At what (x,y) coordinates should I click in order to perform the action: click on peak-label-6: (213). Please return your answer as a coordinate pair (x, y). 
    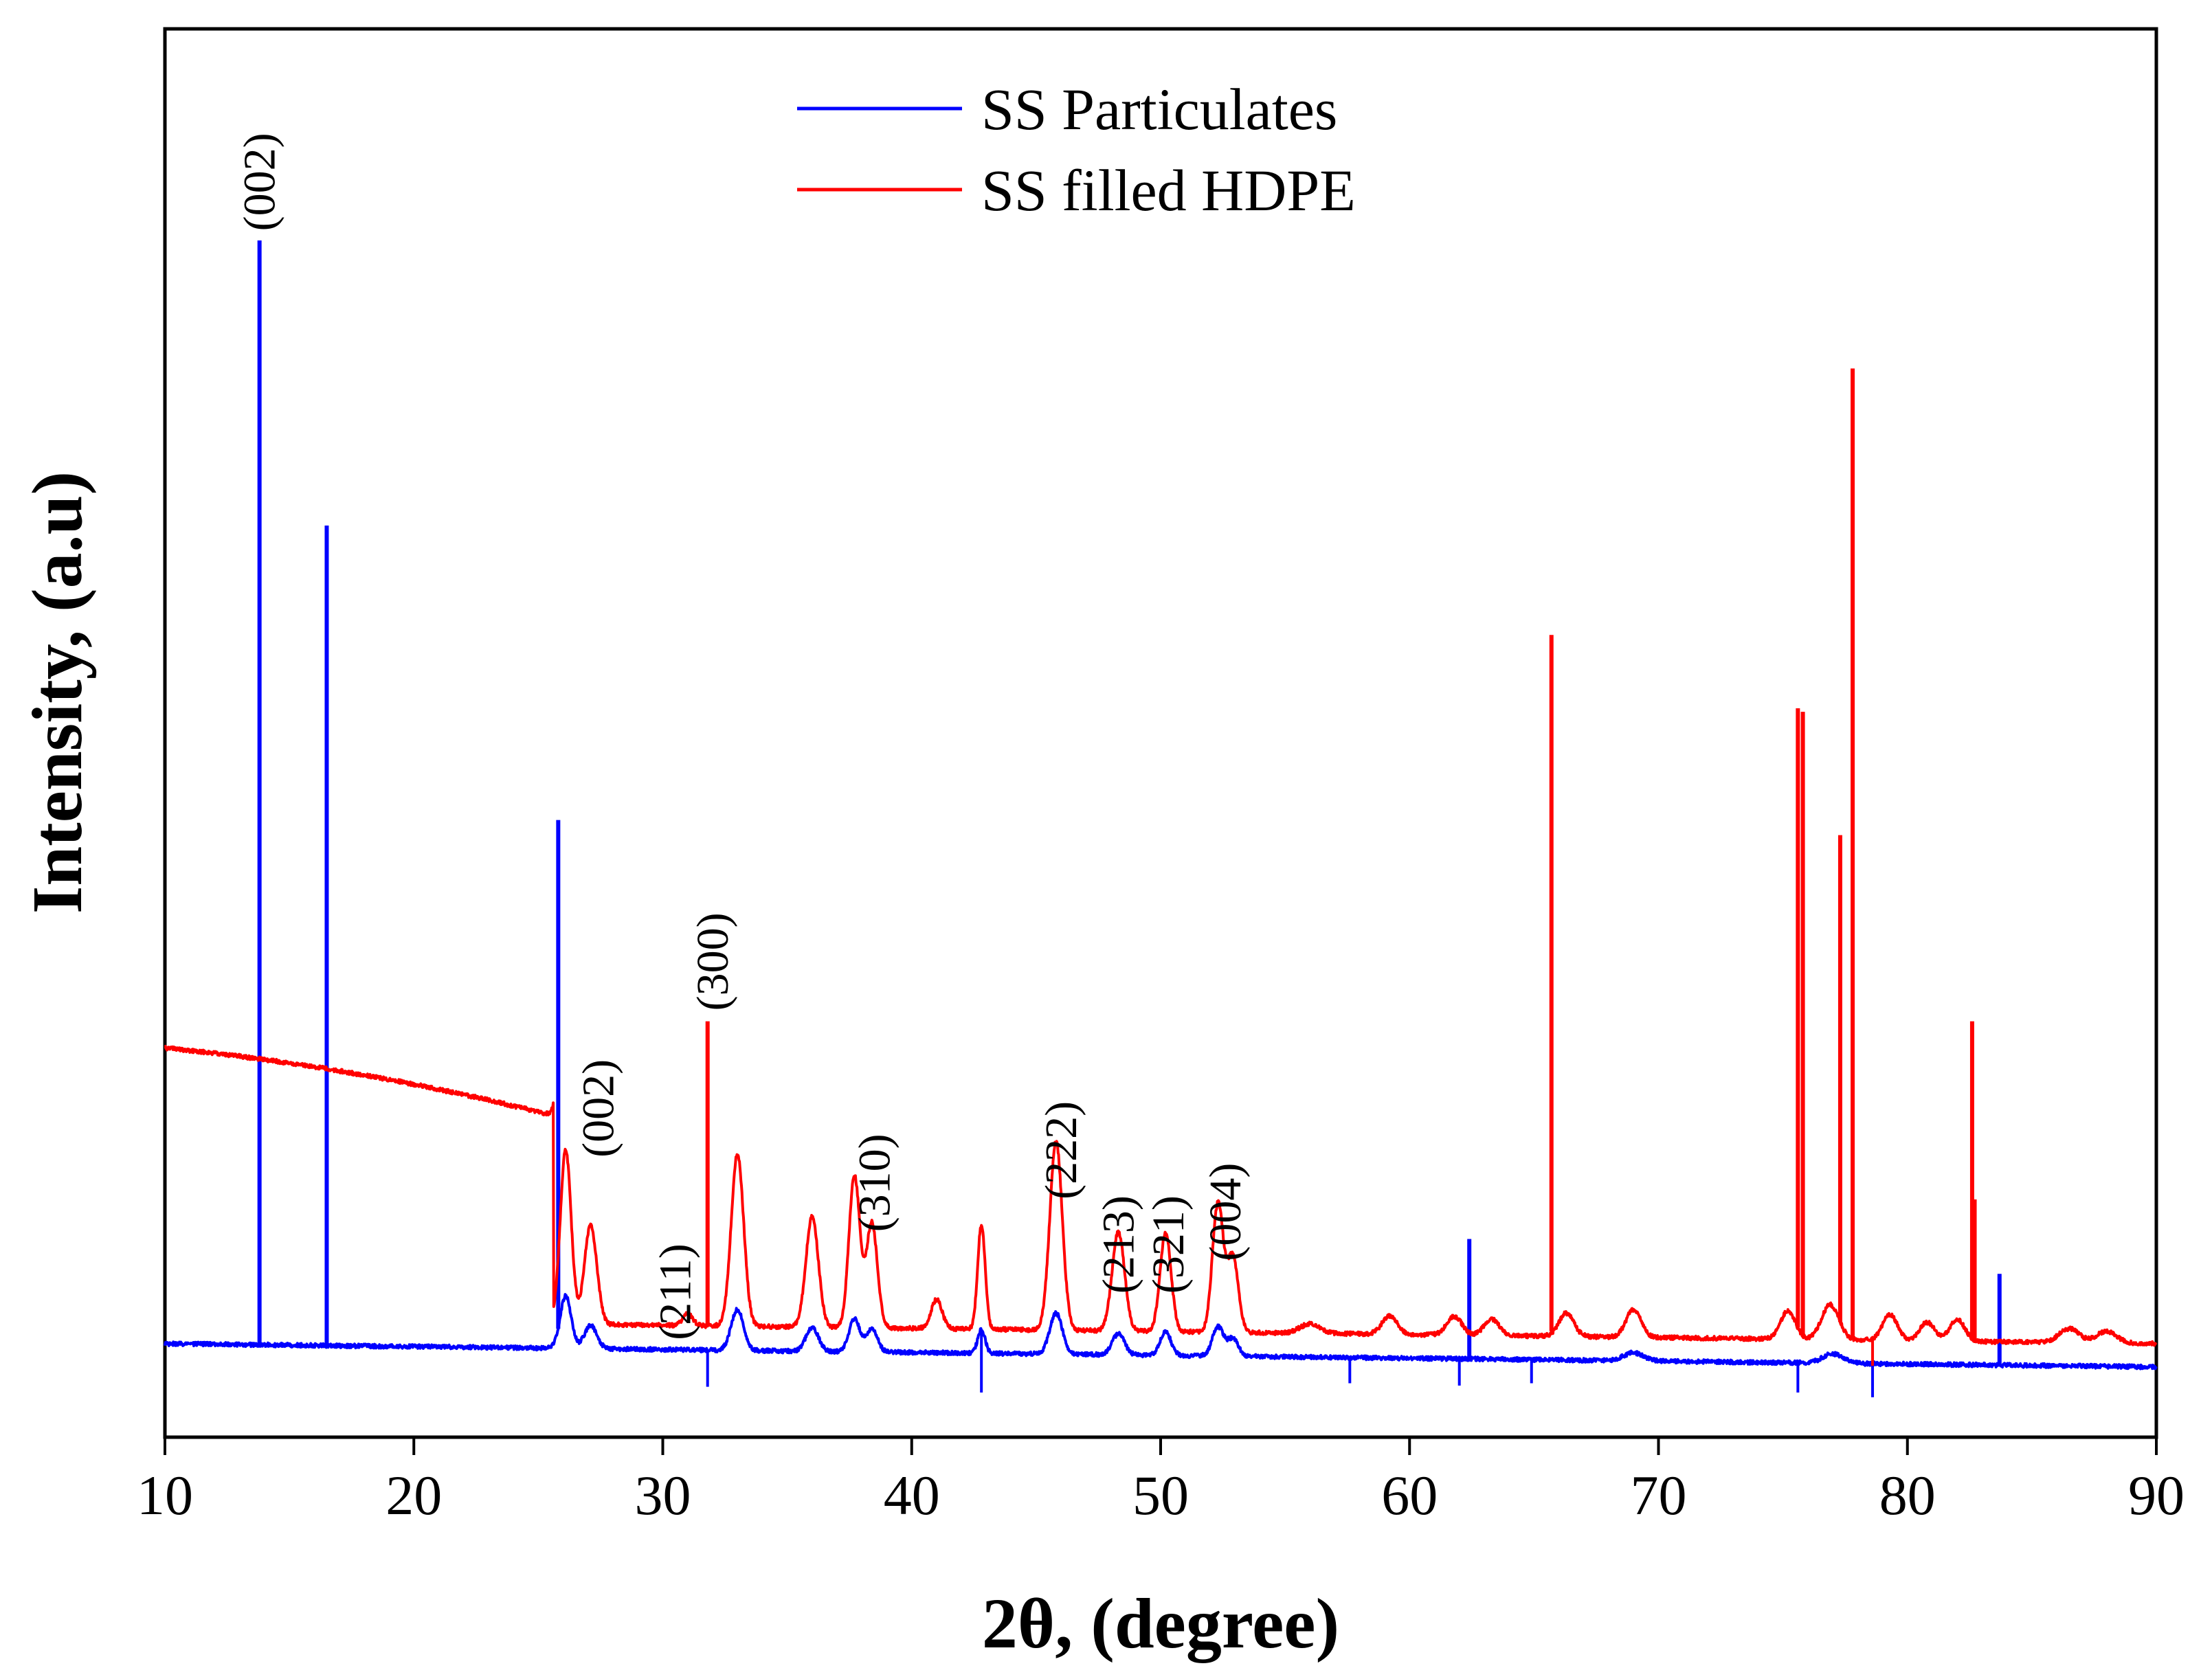
    Looking at the image, I should click on (1118, 1244).